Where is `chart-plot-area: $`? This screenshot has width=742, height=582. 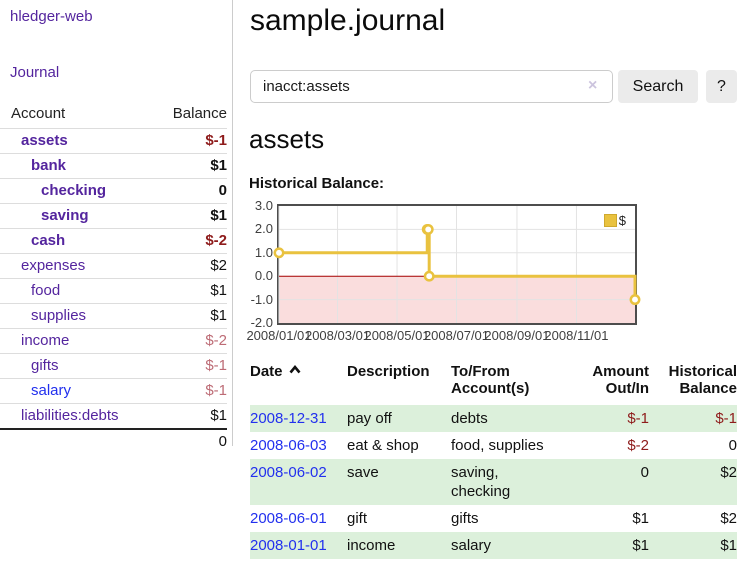
chart-plot-area: $ is located at coordinates (457, 264).